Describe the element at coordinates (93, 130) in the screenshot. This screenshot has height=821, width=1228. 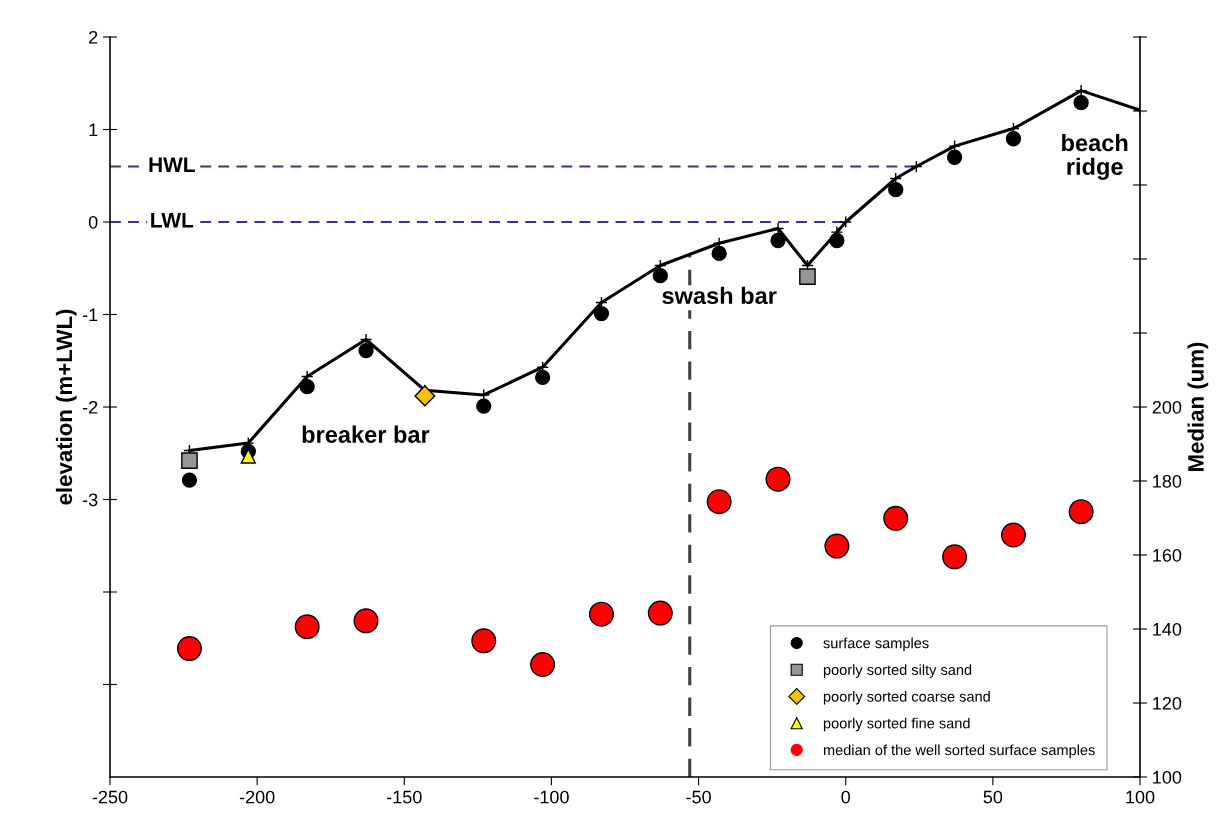
I see `y-tick-label: 1` at that location.